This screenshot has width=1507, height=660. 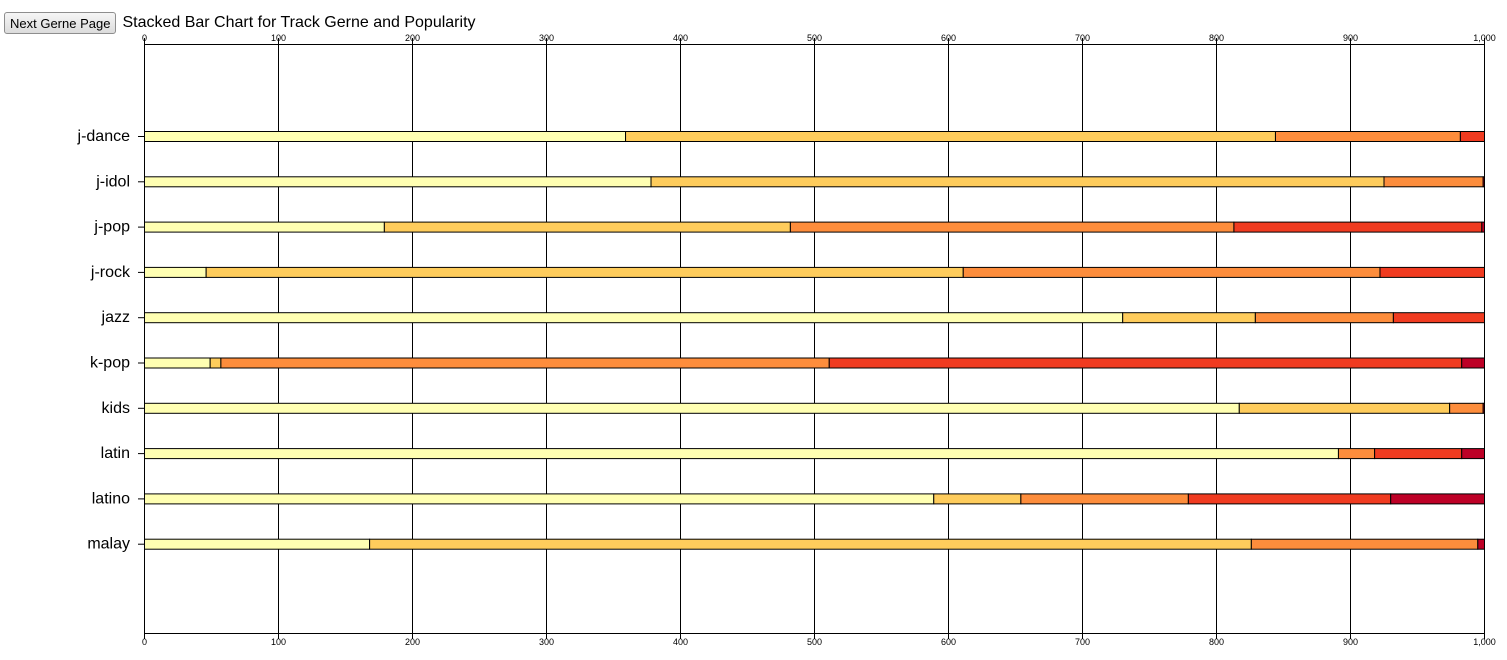 I want to click on bottom-axis-tick-label: 200, so click(x=412, y=642).